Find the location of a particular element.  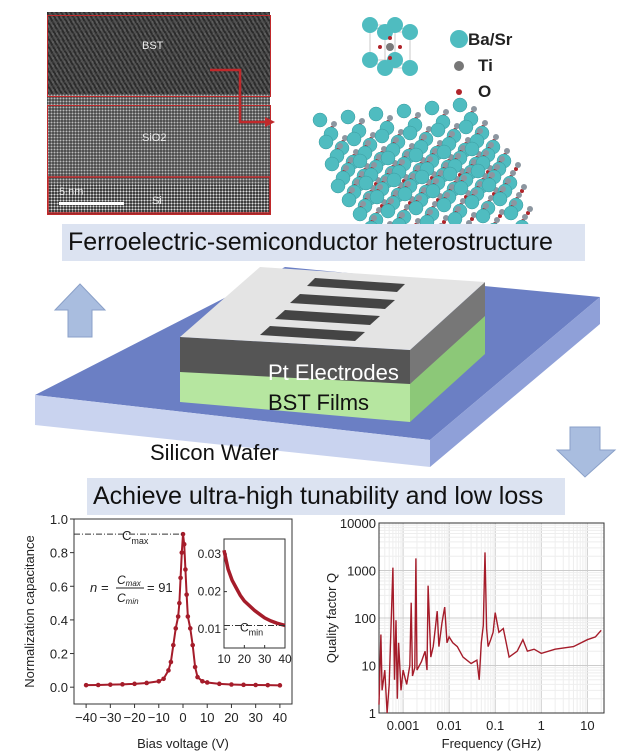

y-tick-label: 10 is located at coordinates (369, 666).